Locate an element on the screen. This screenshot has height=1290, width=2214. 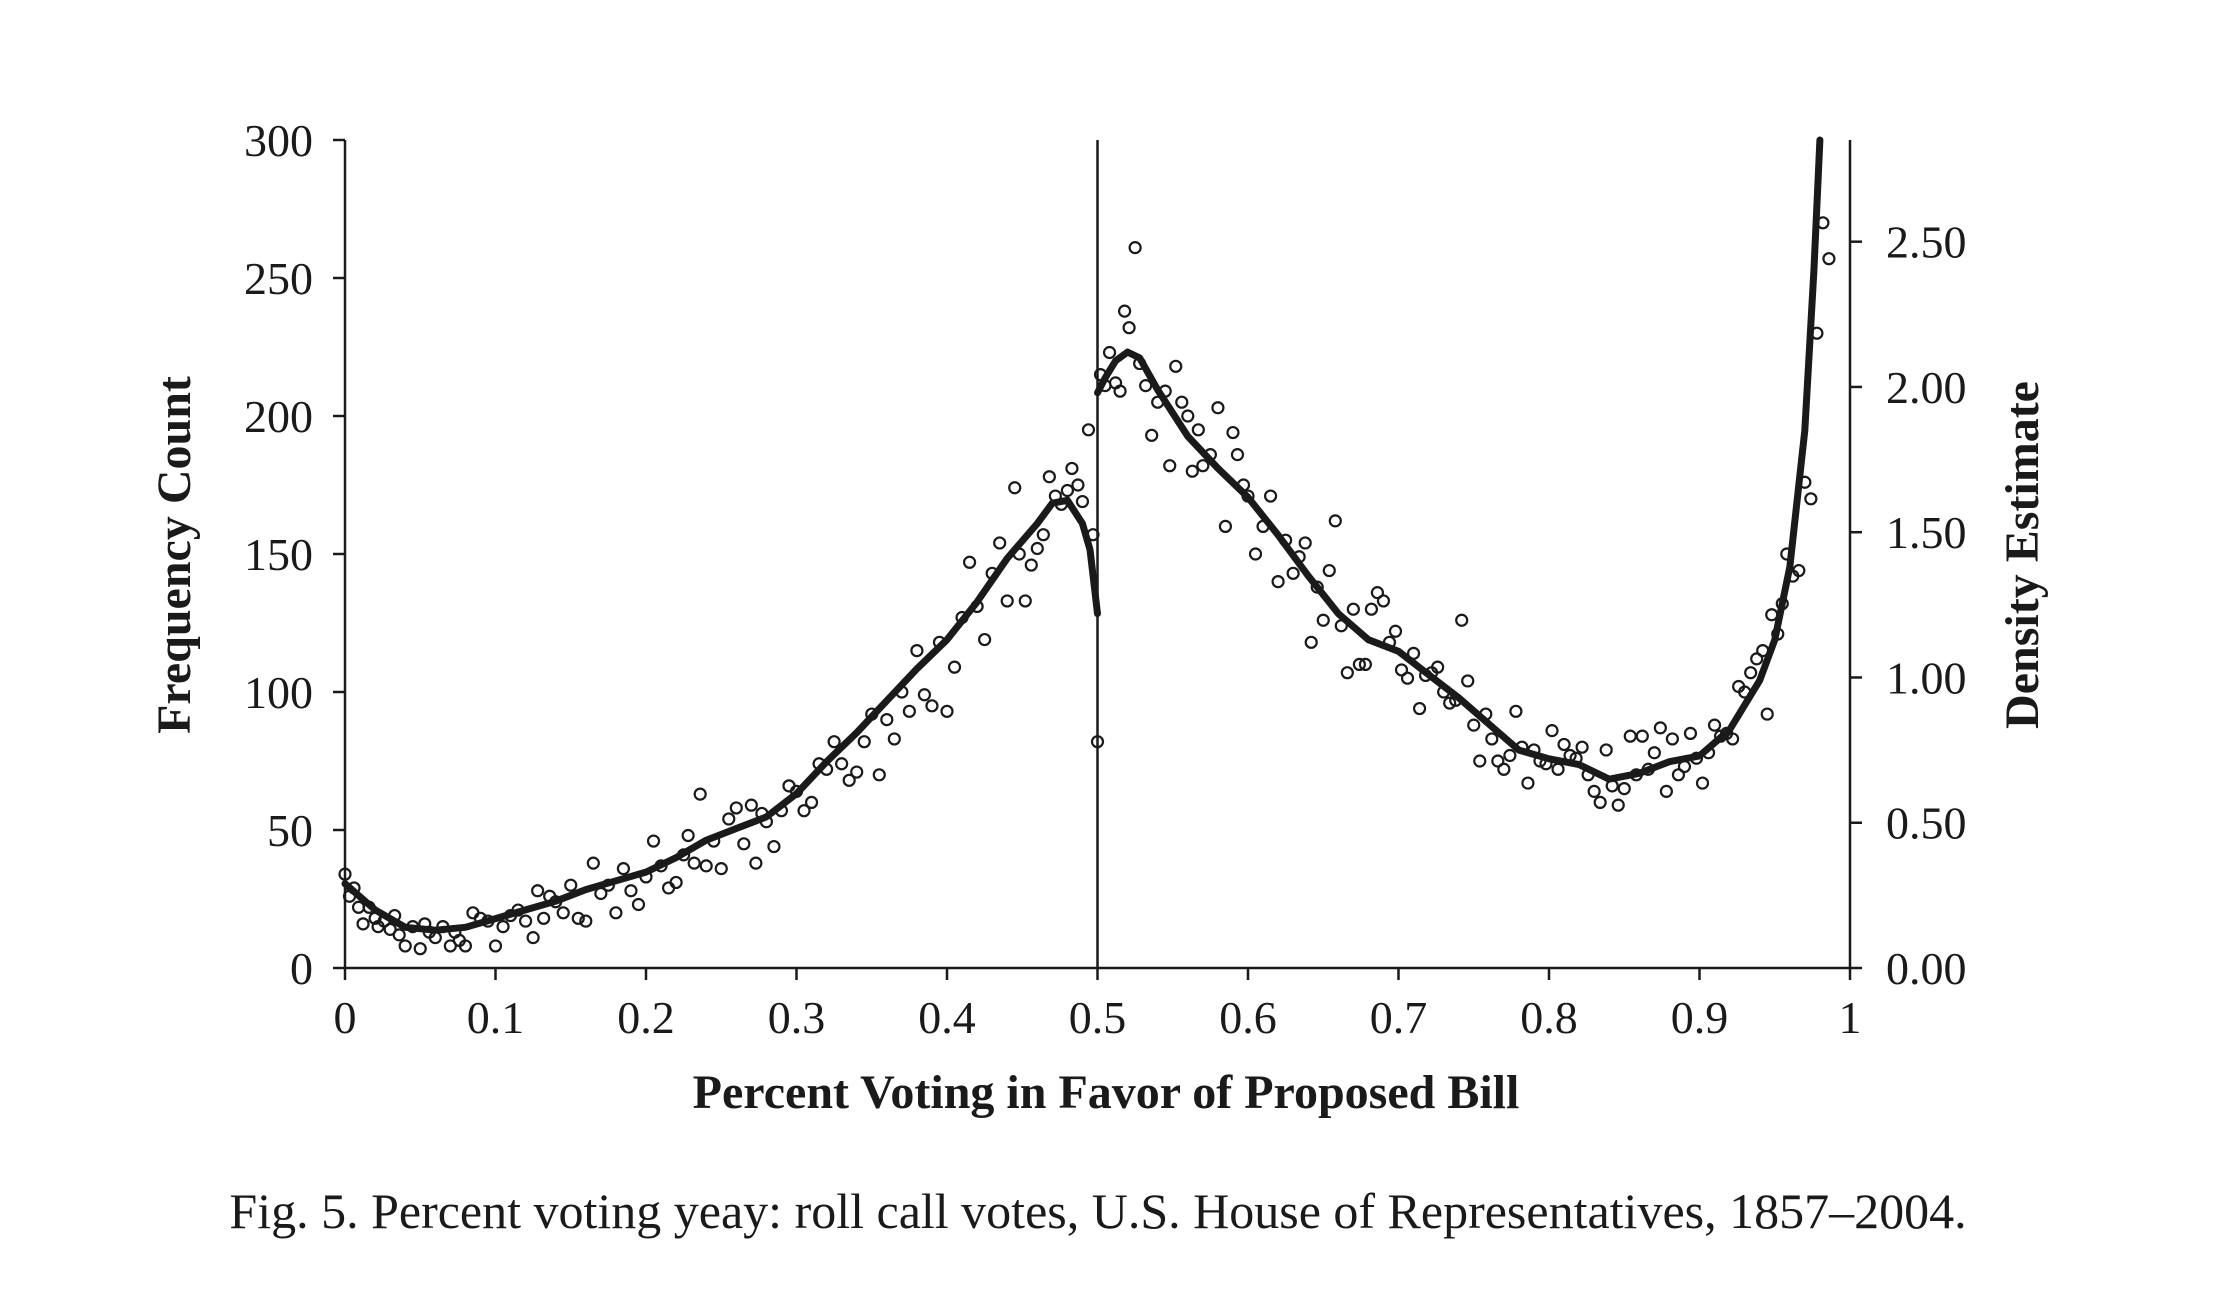
x-tick-label: 0.2 is located at coordinates (646, 1017).